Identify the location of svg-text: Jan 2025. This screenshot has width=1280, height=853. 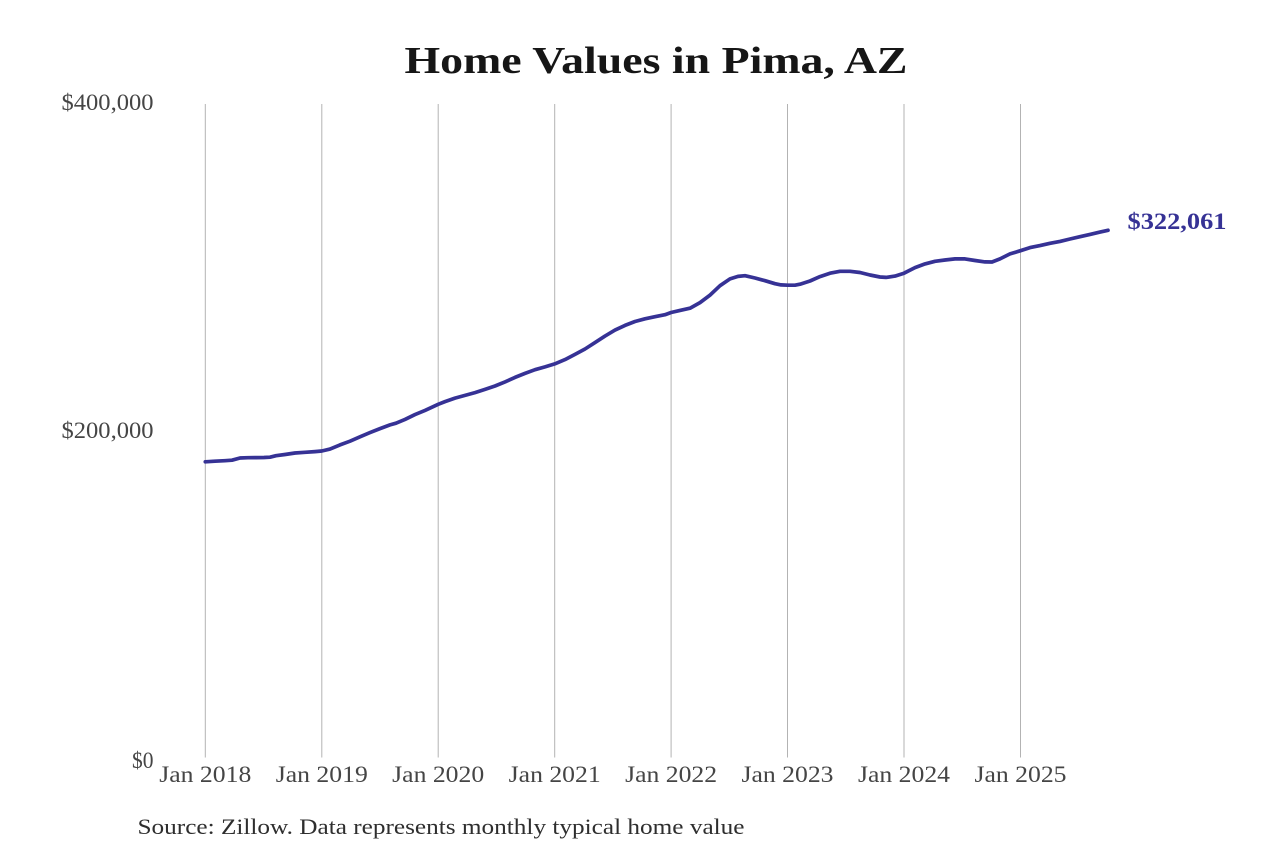
(1021, 774).